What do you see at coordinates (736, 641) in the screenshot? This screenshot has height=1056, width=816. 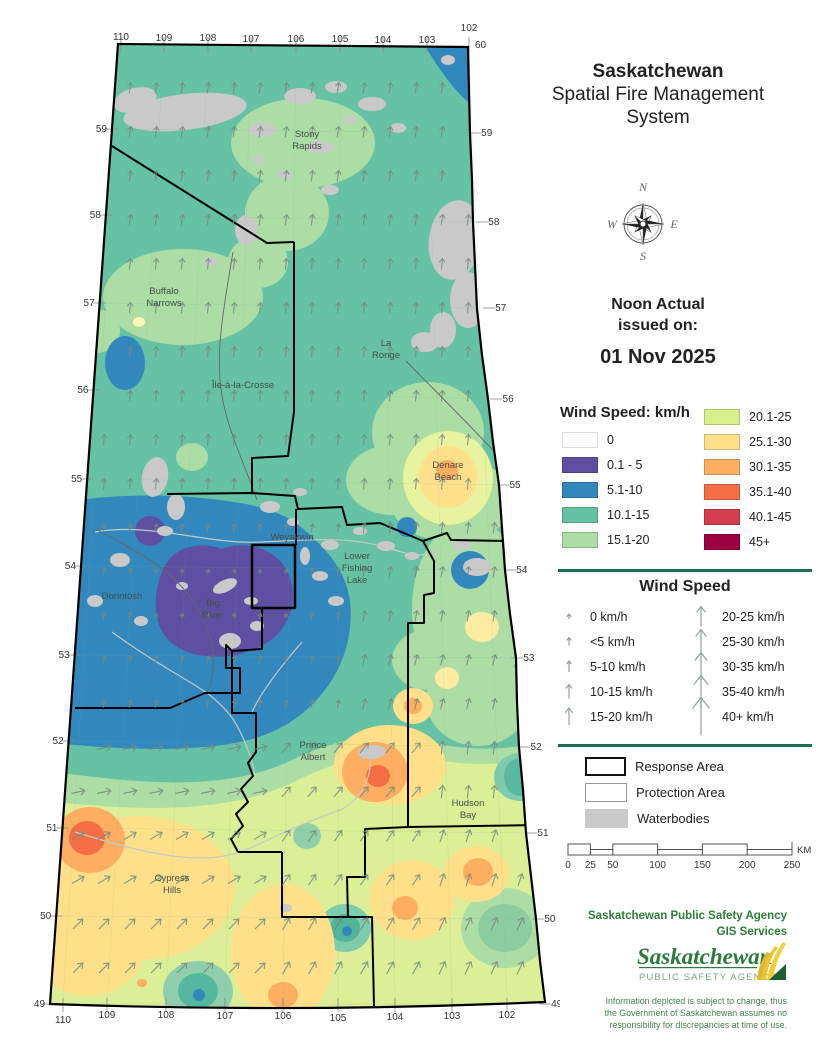 I see `wind-arrow-legend-row: 25-30 km/h` at bounding box center [736, 641].